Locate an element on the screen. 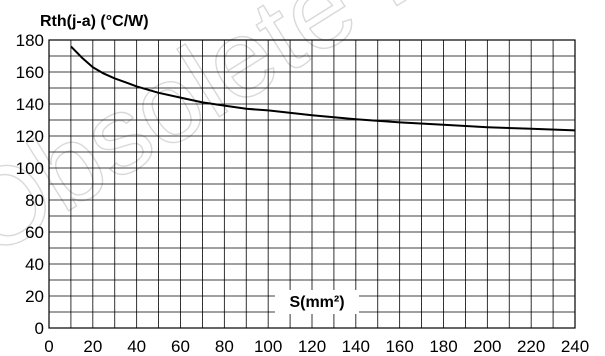 The image size is (605, 356). x-tick-label: 240 is located at coordinates (575, 346).